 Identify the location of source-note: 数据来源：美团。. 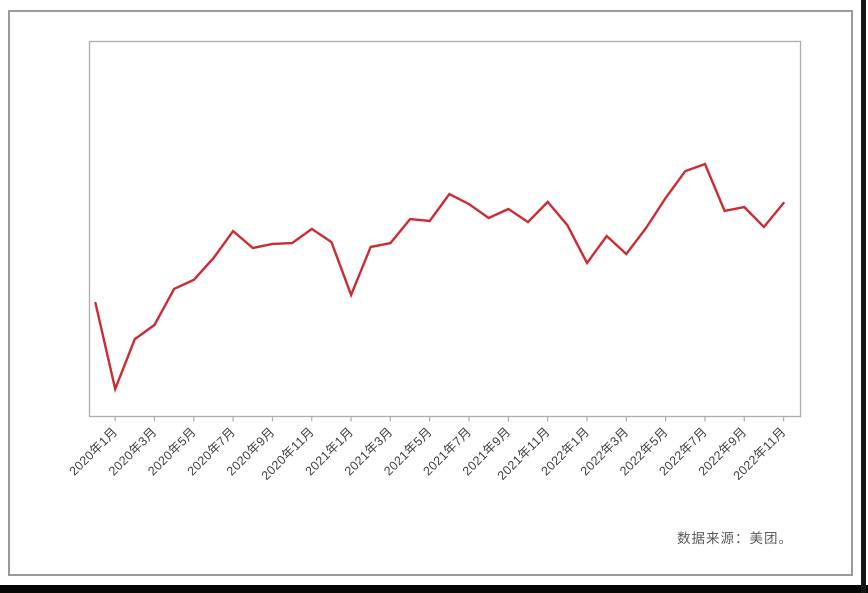
(735, 538).